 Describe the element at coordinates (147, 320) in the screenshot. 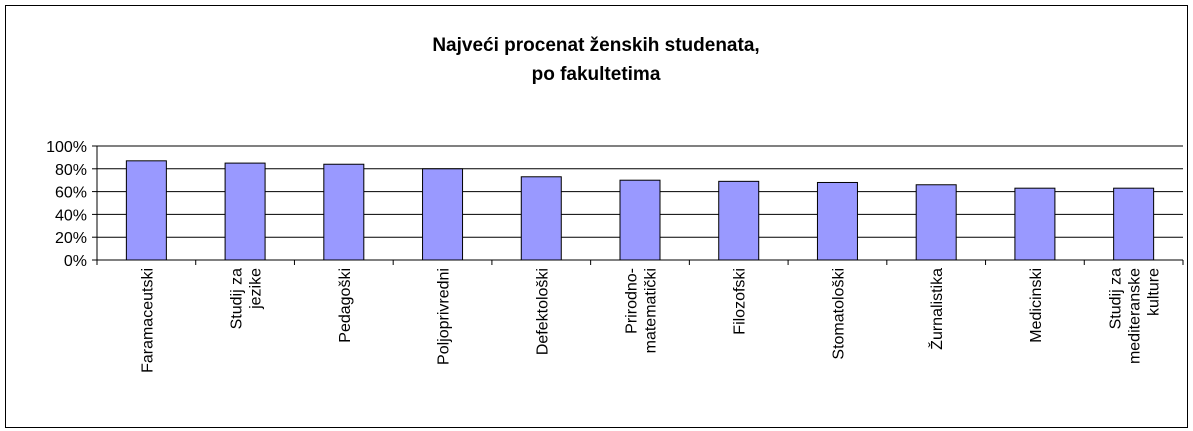

I see `x-tick-label: Faramaceutski` at that location.